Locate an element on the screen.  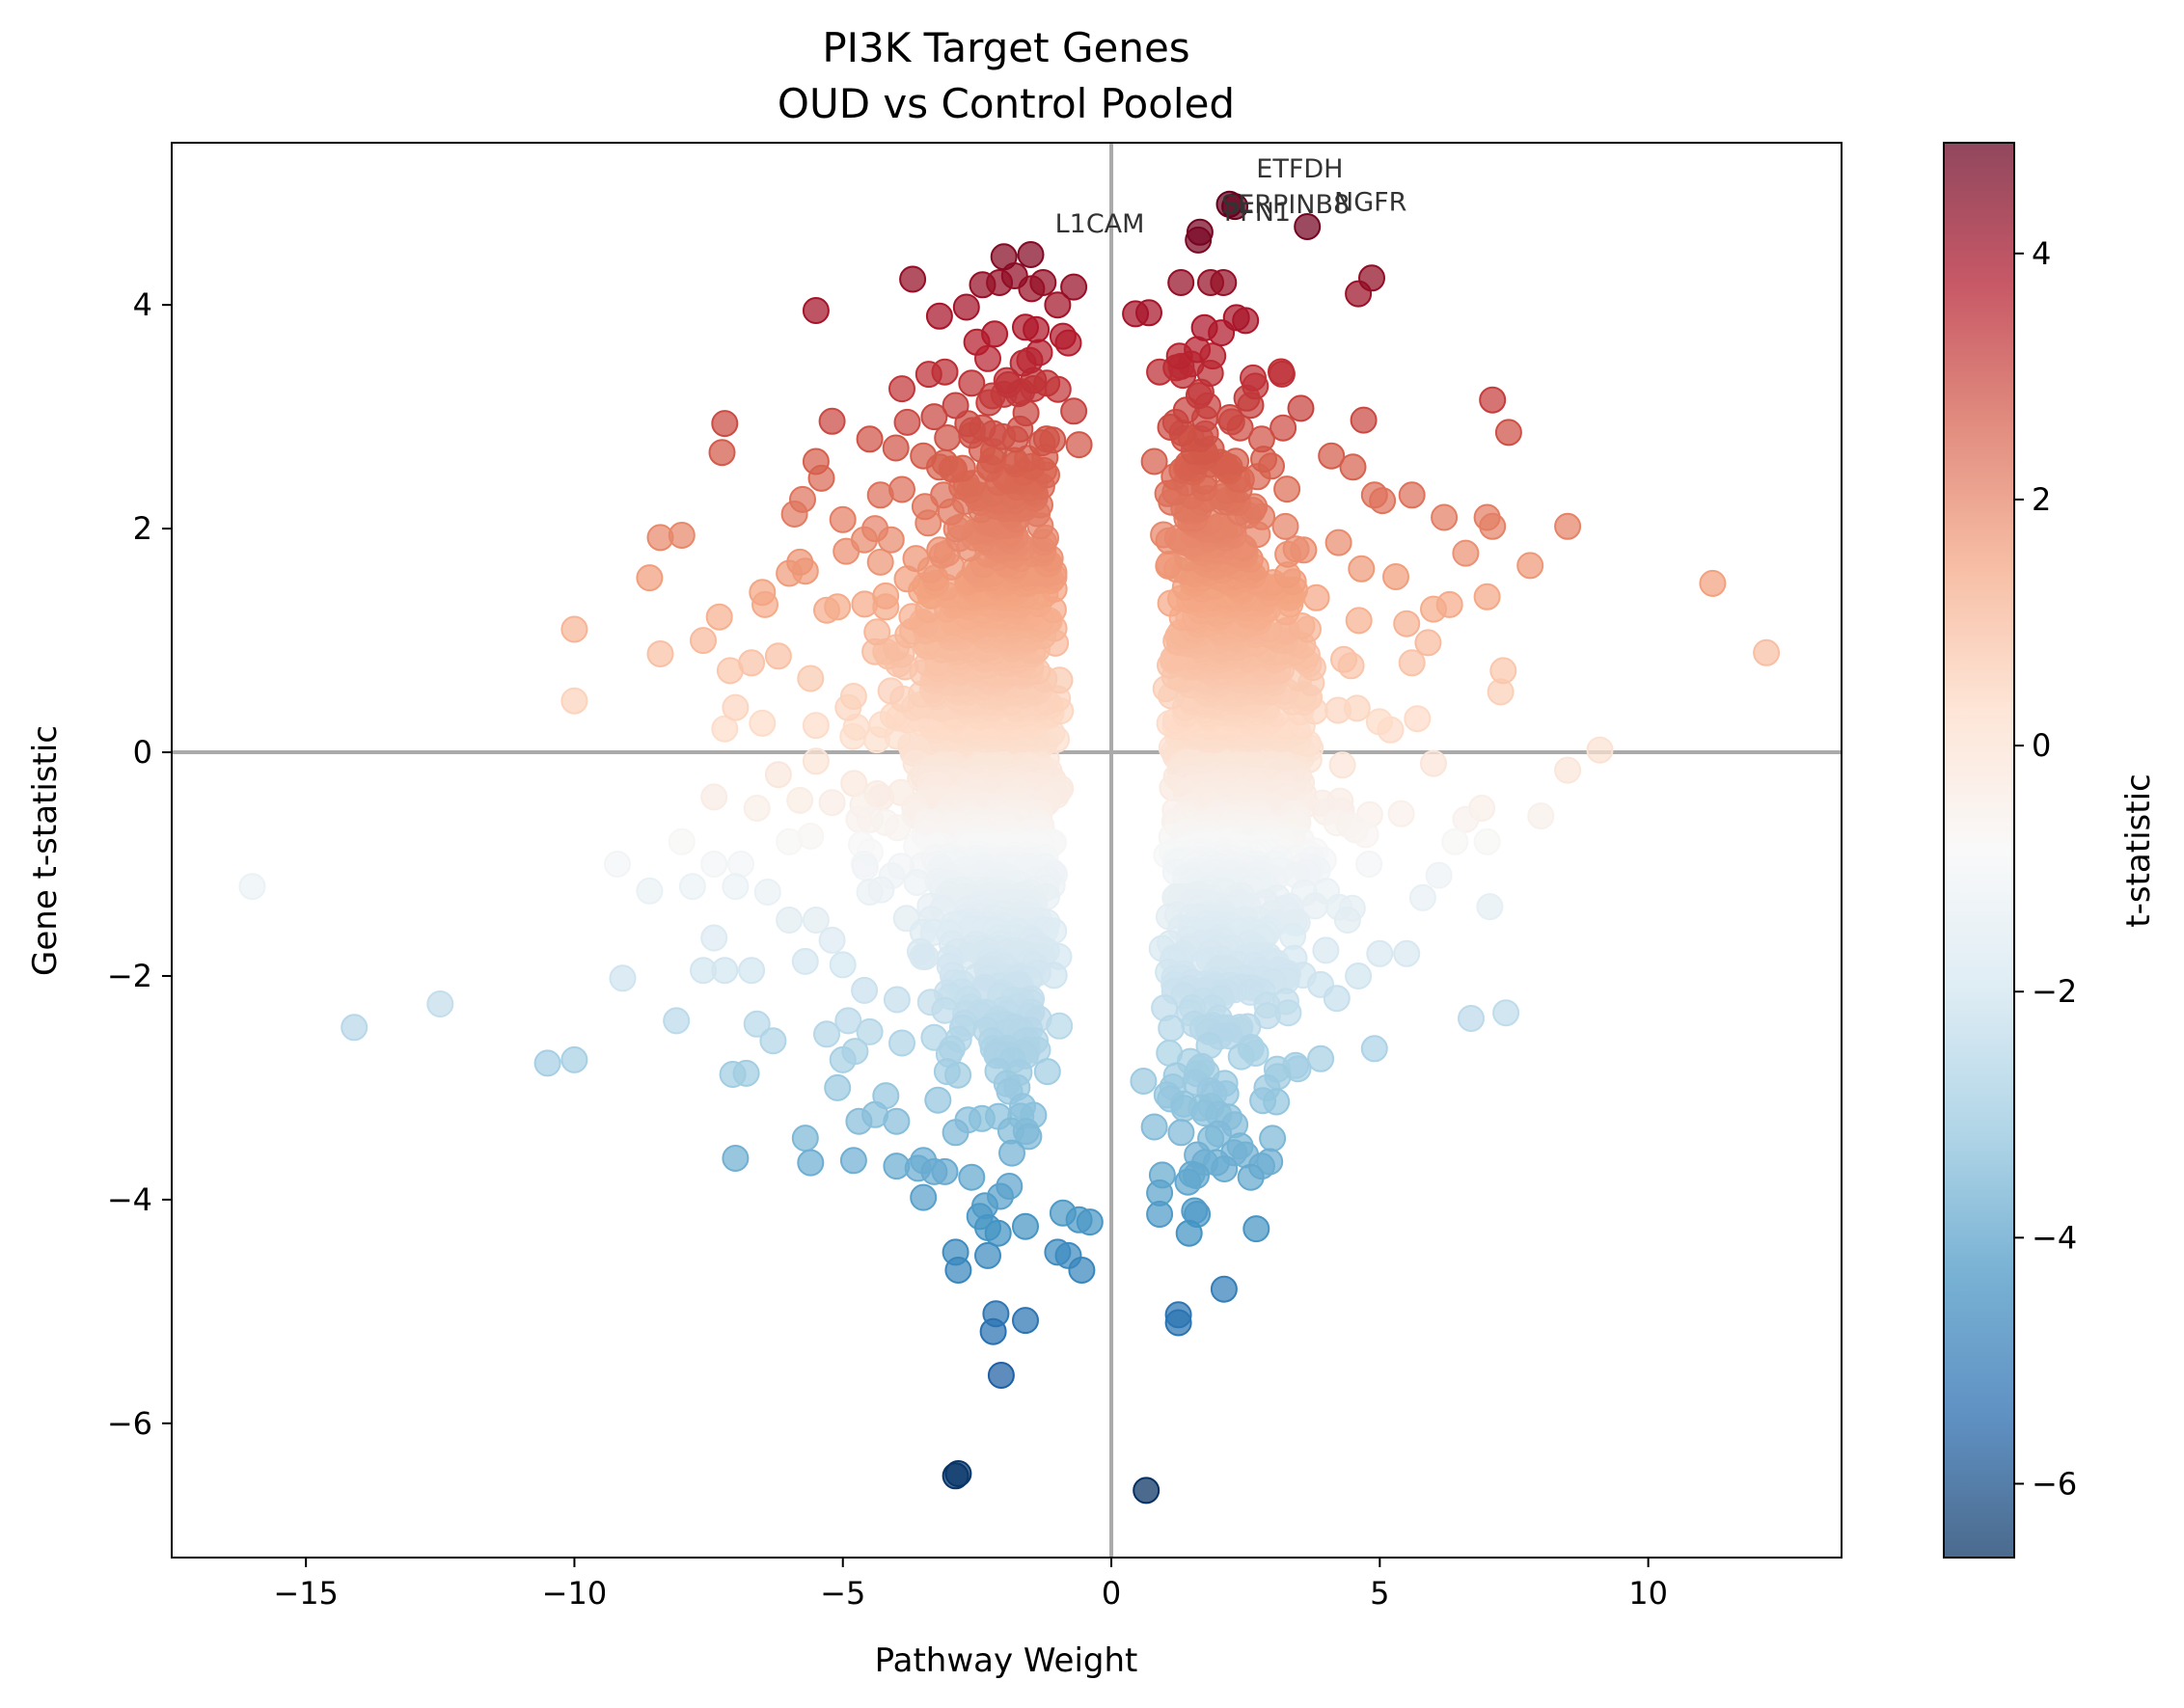
colorbar-gradient is located at coordinates (1979, 850).